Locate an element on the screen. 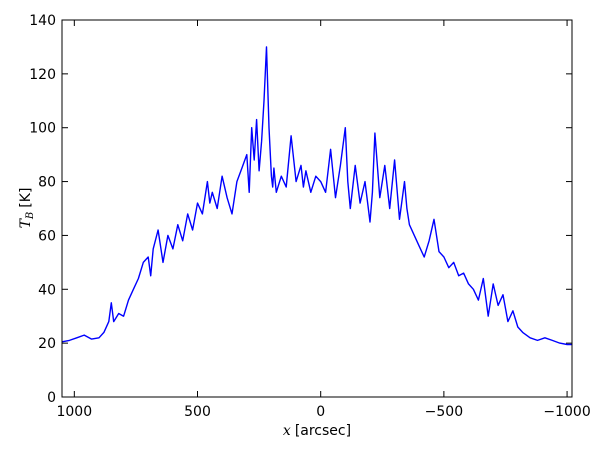 The height and width of the screenshot is (450, 600). y-tick-label: 0 is located at coordinates (51, 398).